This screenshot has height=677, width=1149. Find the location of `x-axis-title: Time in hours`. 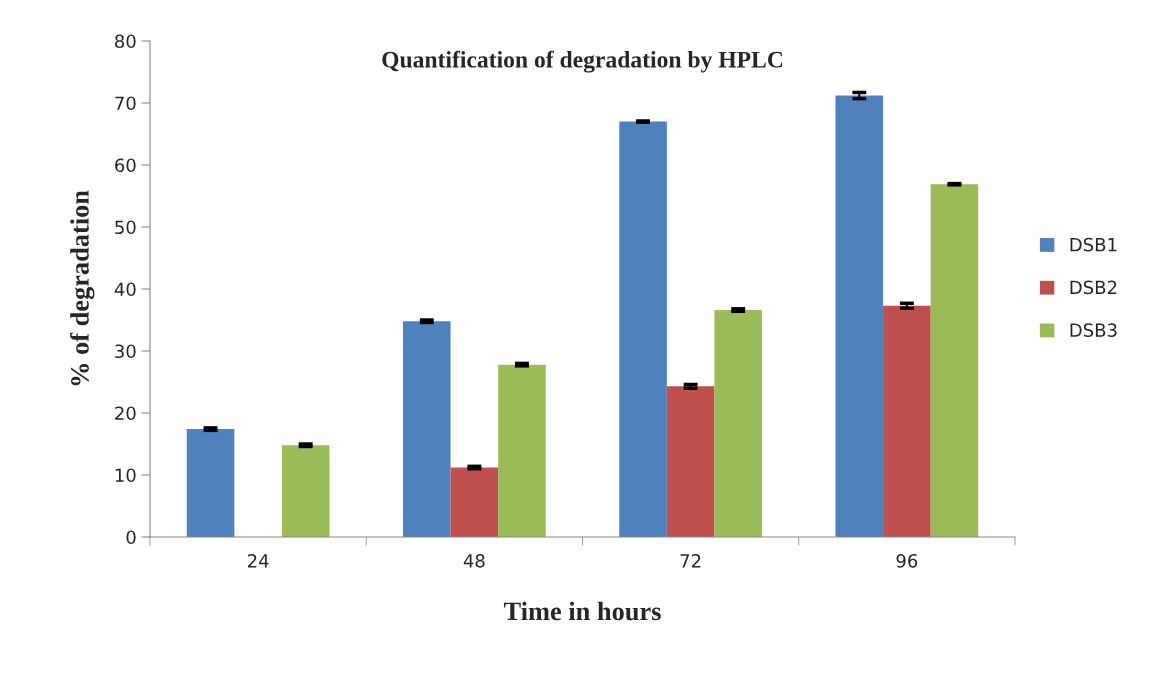

x-axis-title: Time in hours is located at coordinates (582, 611).